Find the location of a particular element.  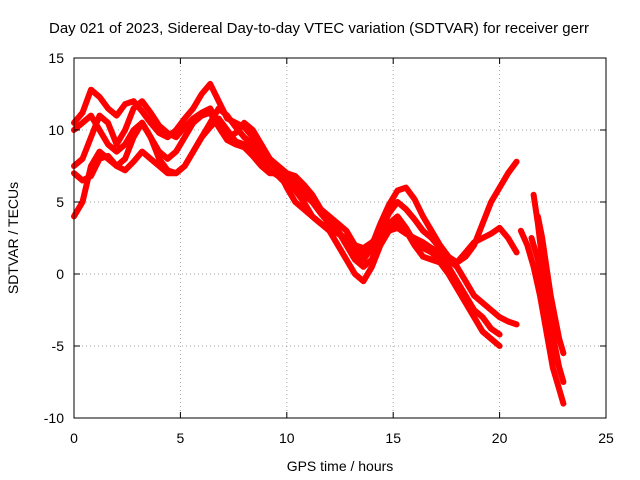

x-tick-label: 15 is located at coordinates (393, 438).